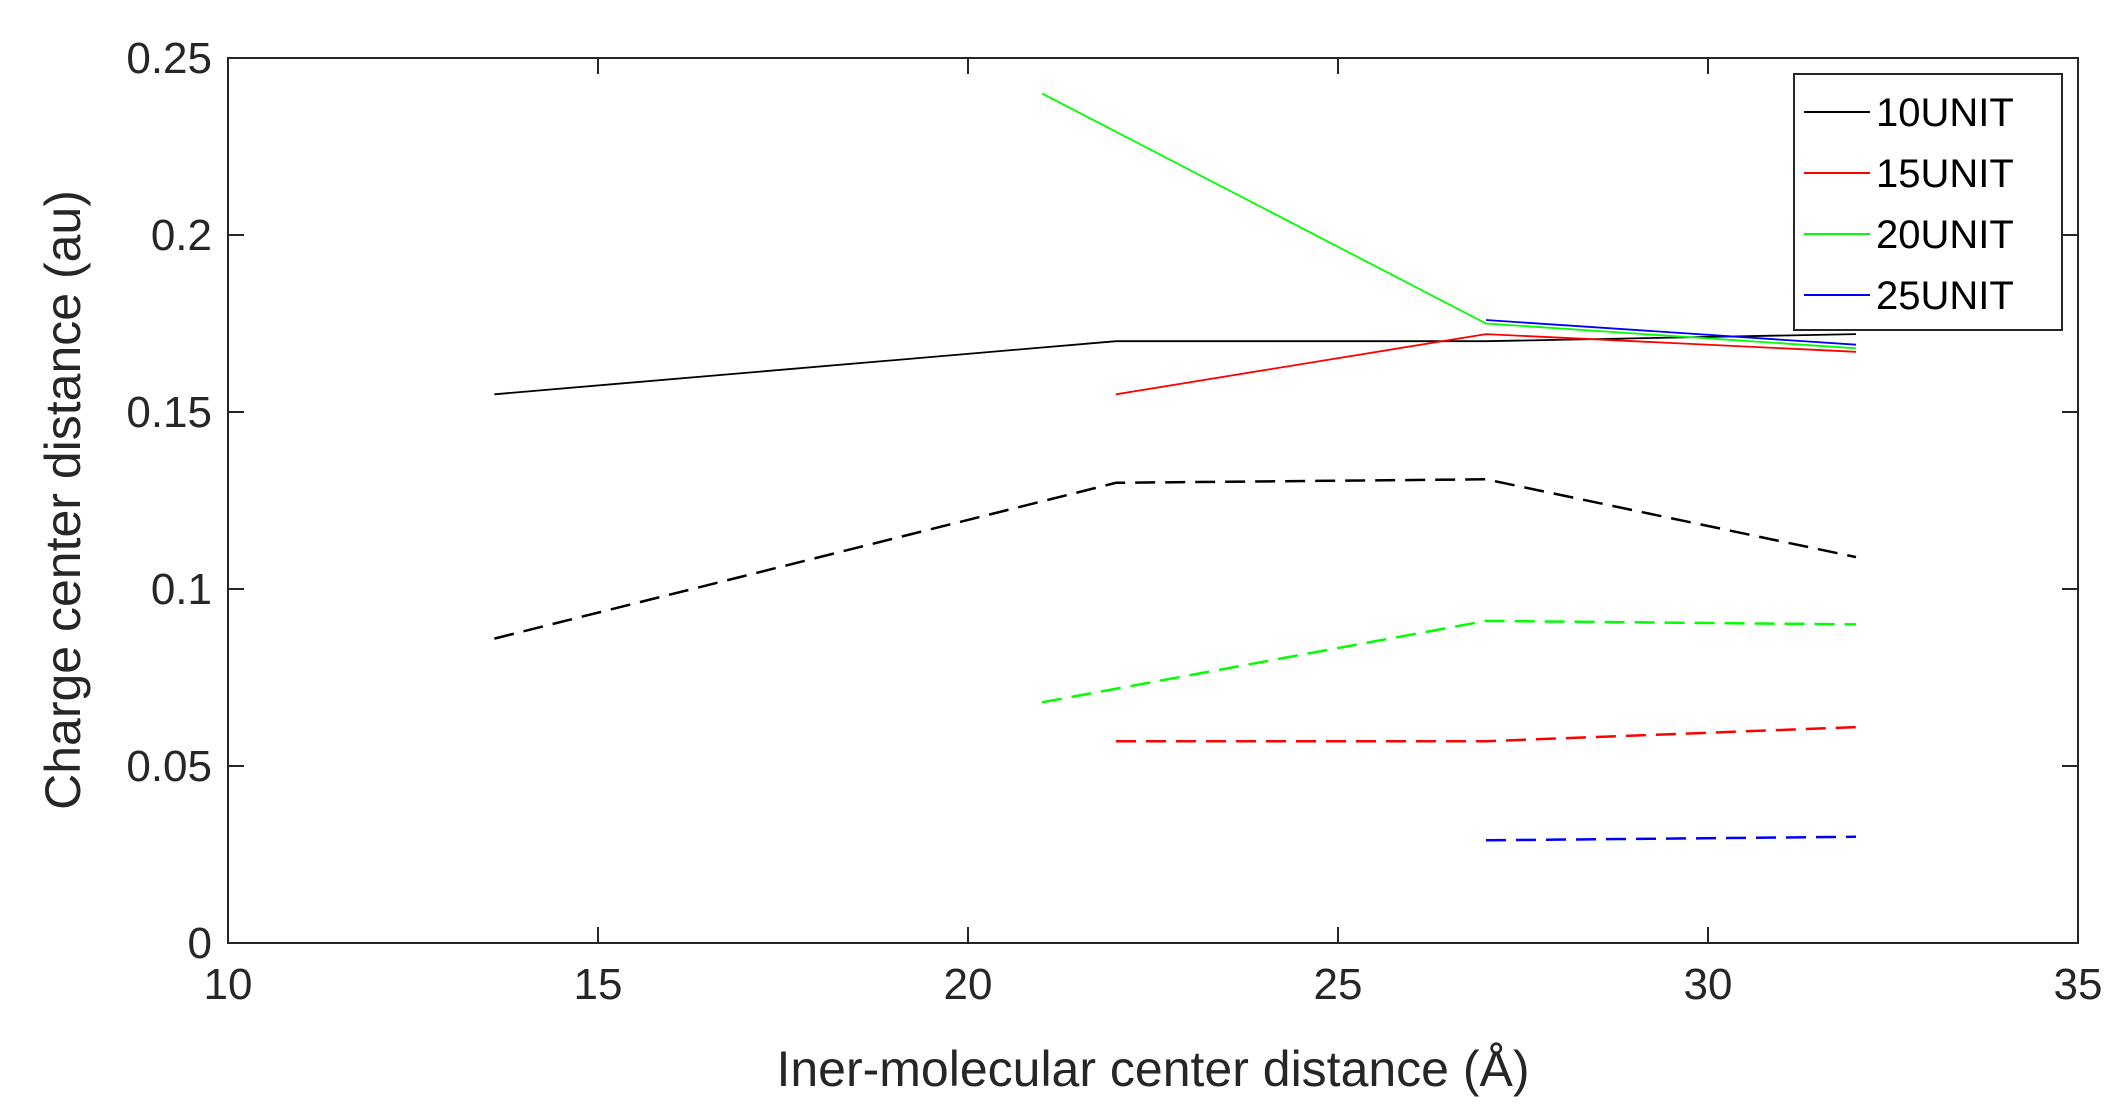 The height and width of the screenshot is (1112, 2120). Describe the element at coordinates (1486, 734) in the screenshot. I see `series-line-6-dashed` at that location.